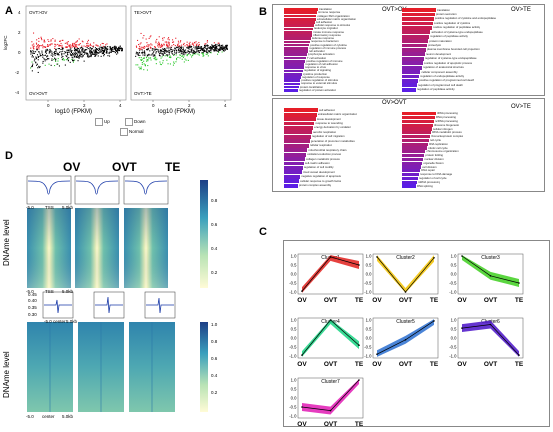  I want to click on go-box1-right-title: OV>TE, so click(521, 10).